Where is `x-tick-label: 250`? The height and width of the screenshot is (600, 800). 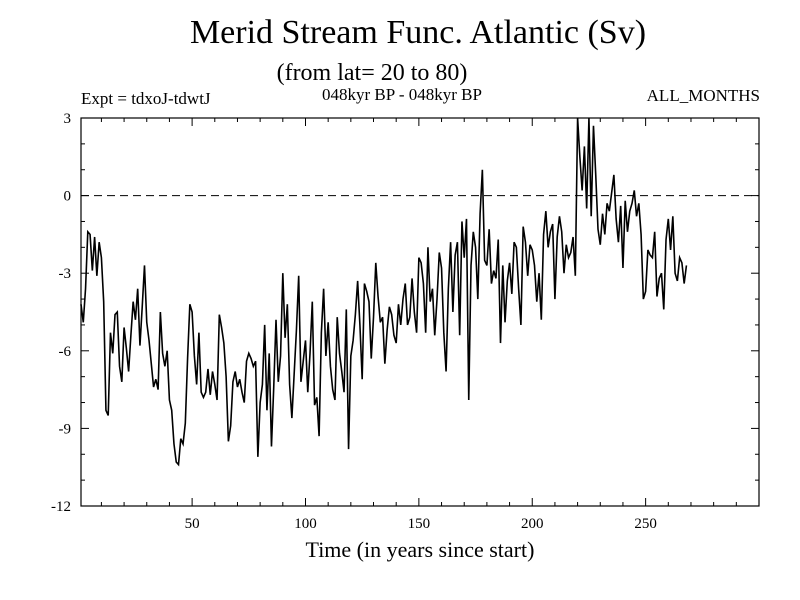
x-tick-label: 250 is located at coordinates (645, 524).